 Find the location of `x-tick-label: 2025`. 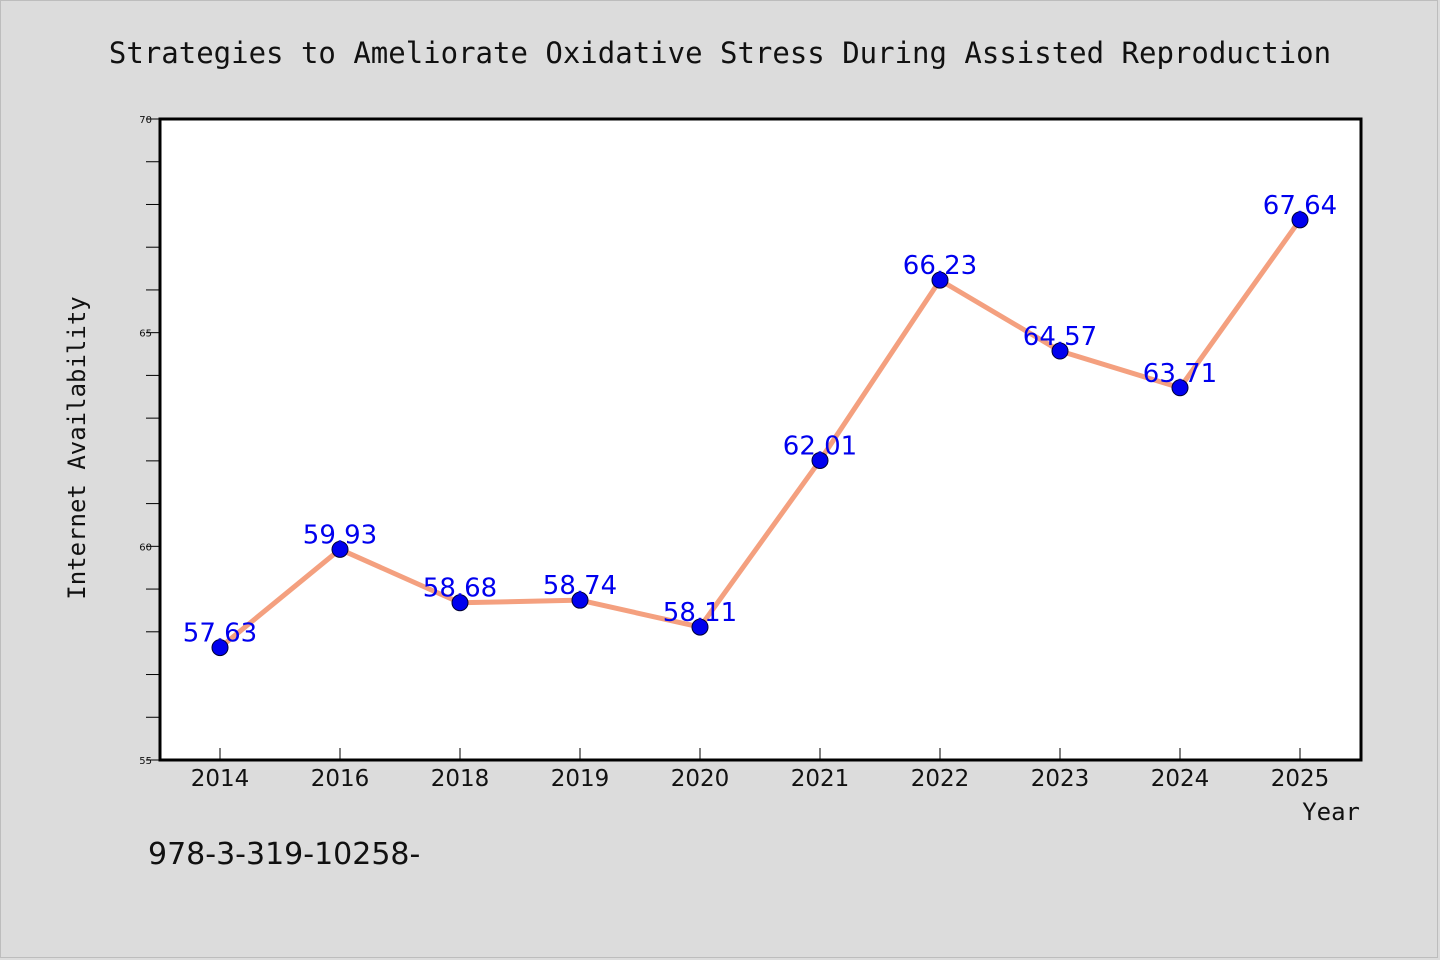

x-tick-label: 2025 is located at coordinates (1300, 779).